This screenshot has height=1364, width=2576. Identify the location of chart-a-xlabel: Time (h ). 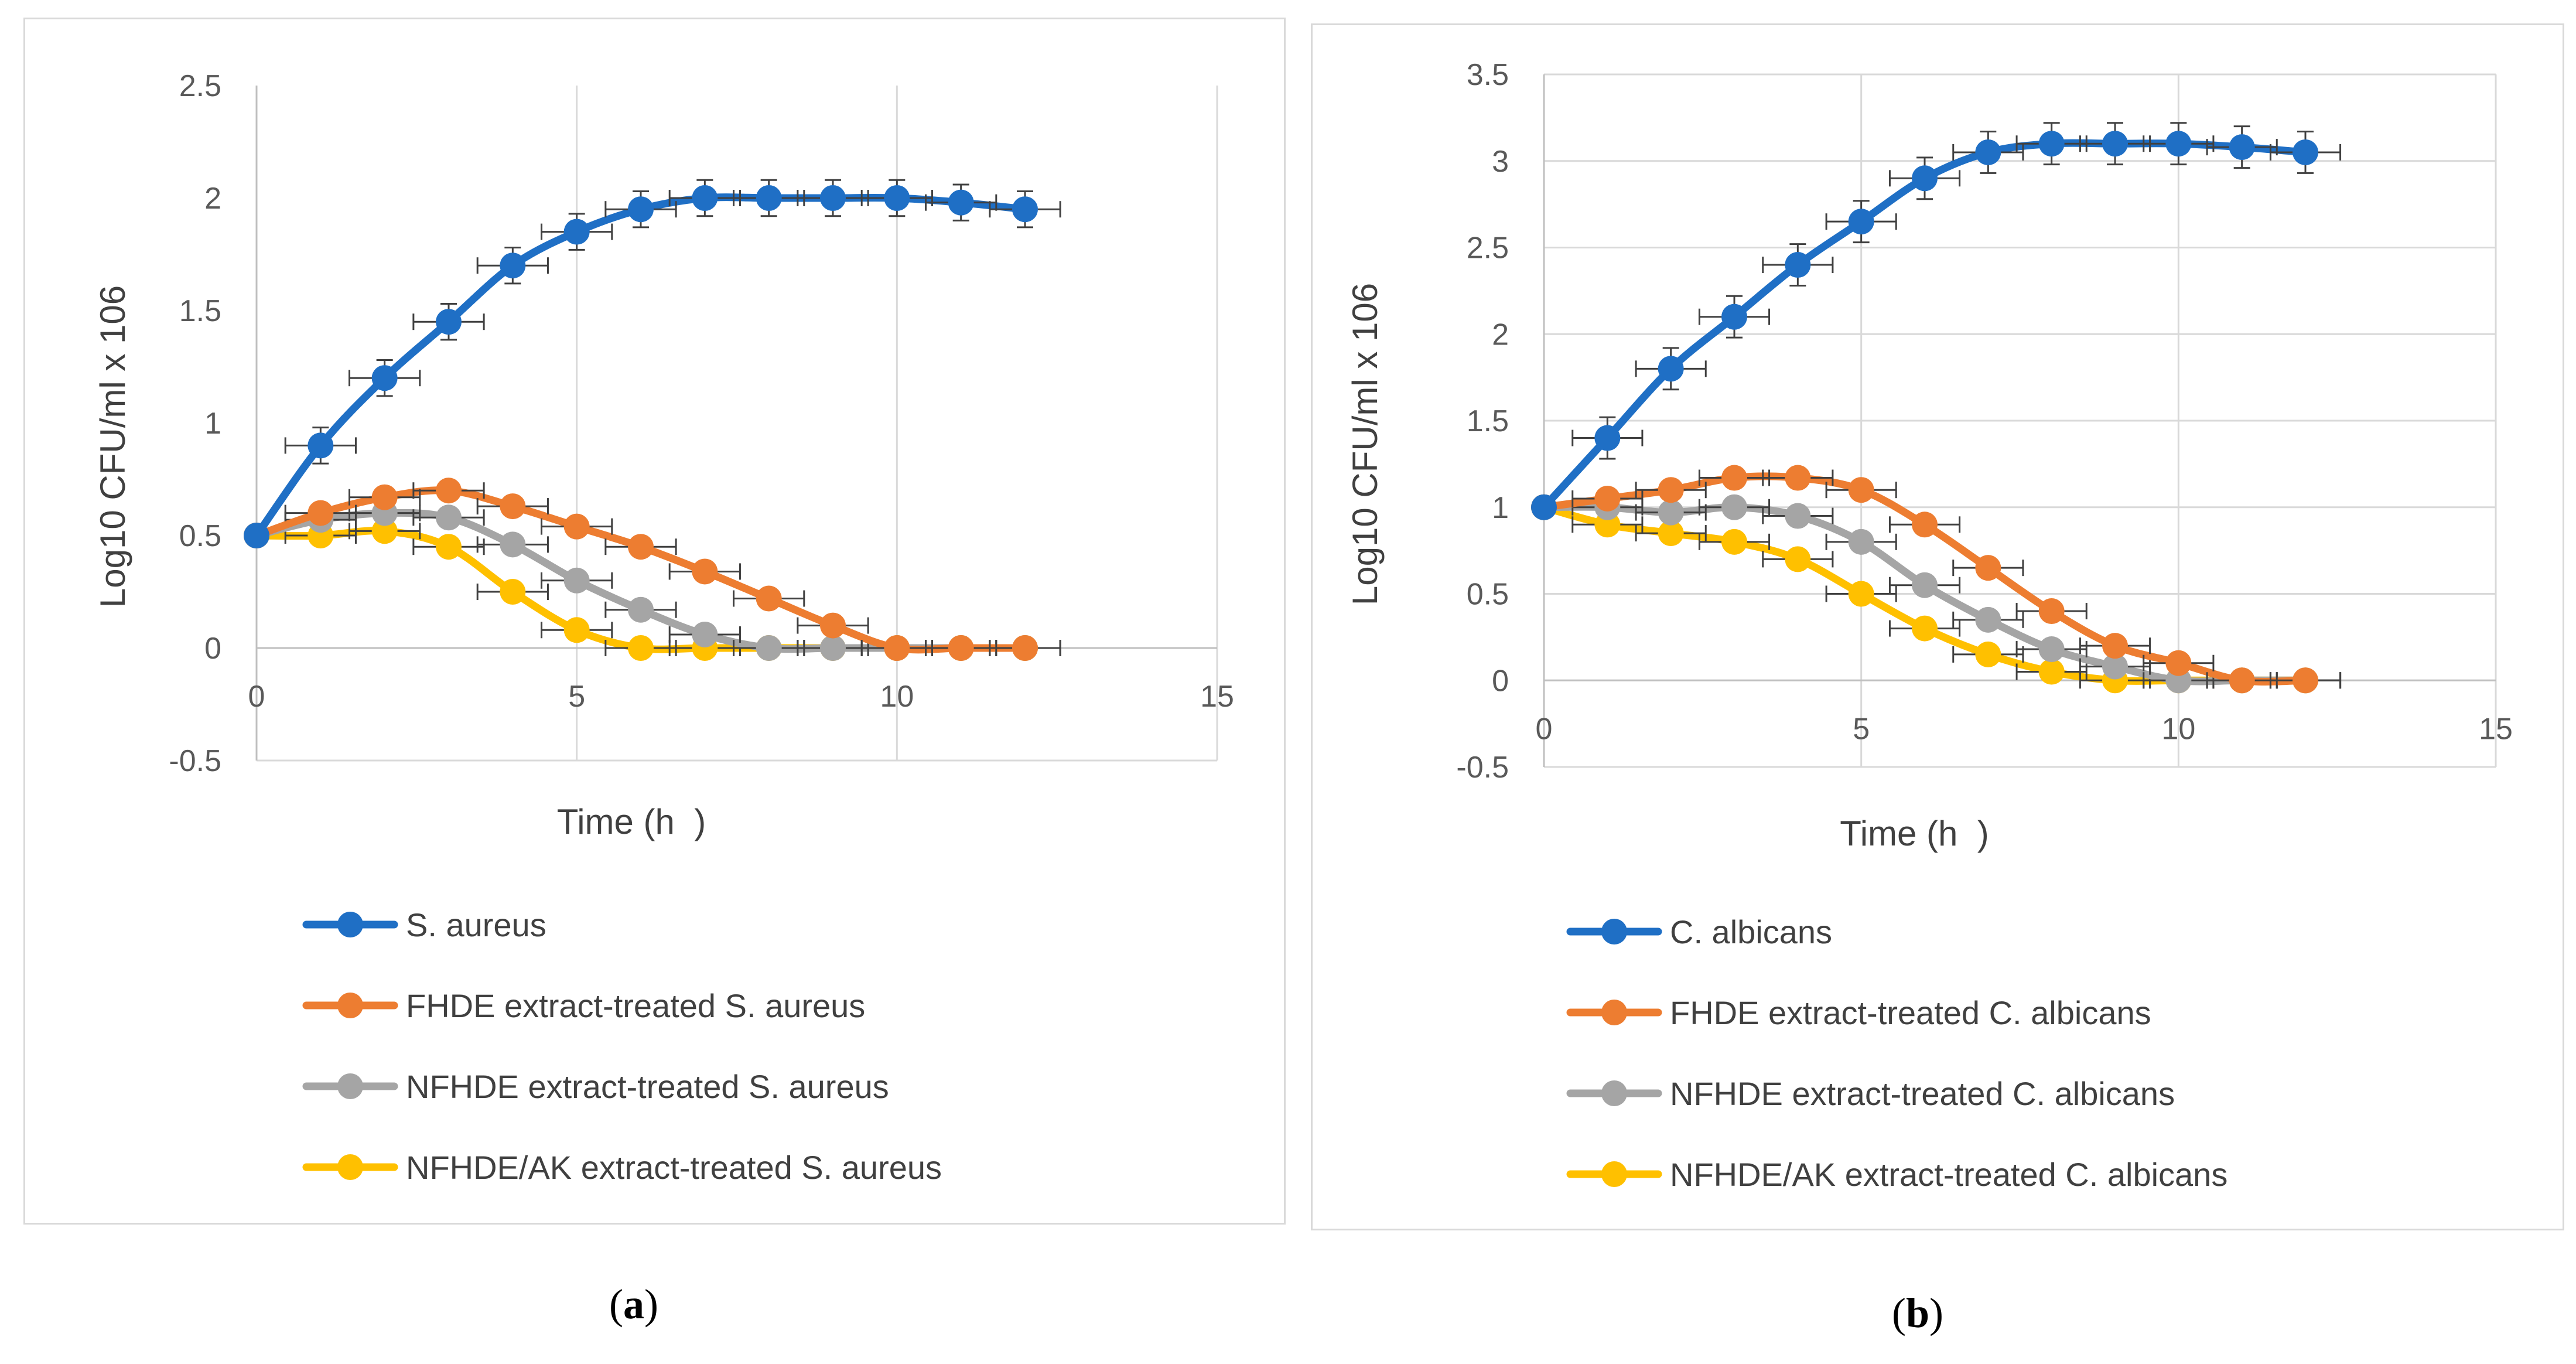
(631, 822).